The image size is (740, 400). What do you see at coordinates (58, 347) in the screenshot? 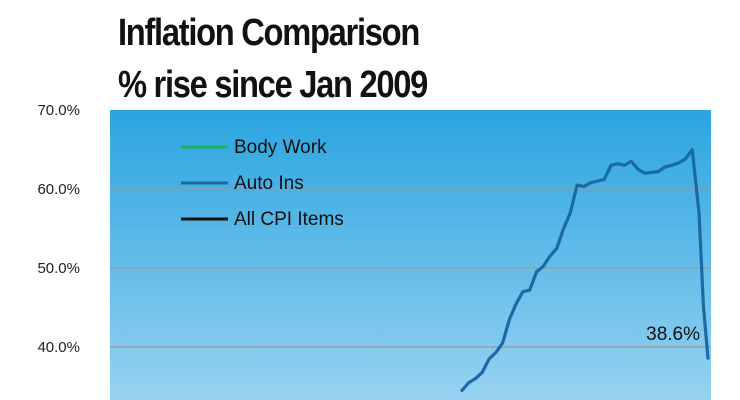
I see `y-tick-label: 40.0%` at bounding box center [58, 347].